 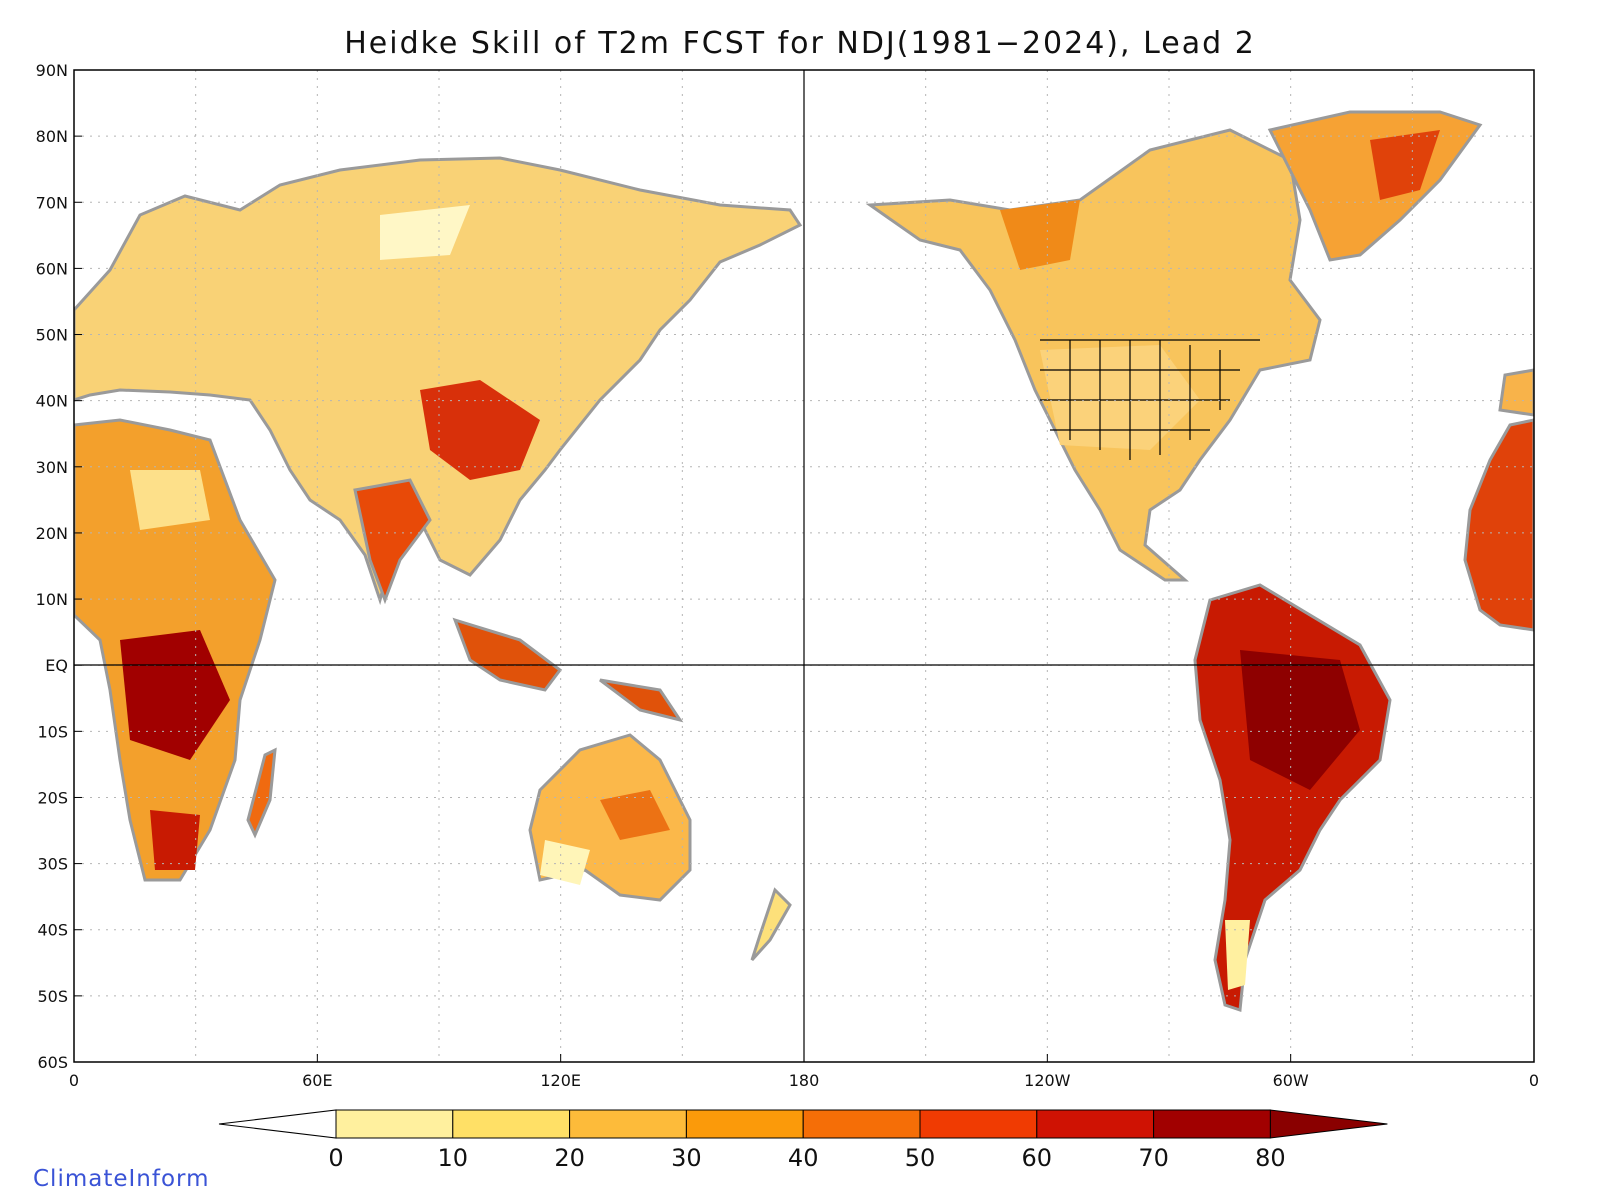 What do you see at coordinates (569, 1158) in the screenshot?
I see `colorbar-label: 20` at bounding box center [569, 1158].